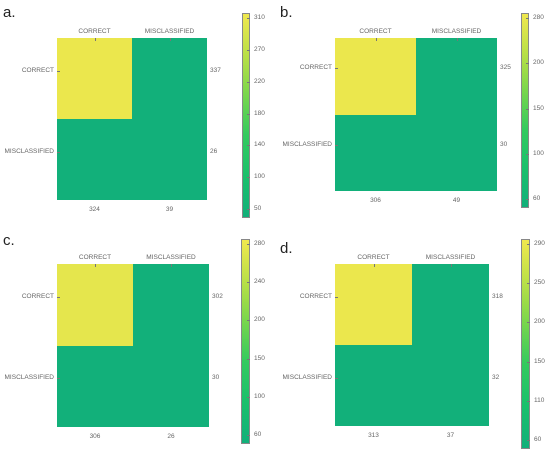 This screenshot has height=453, width=550. I want to click on panel-label: c., so click(9, 240).